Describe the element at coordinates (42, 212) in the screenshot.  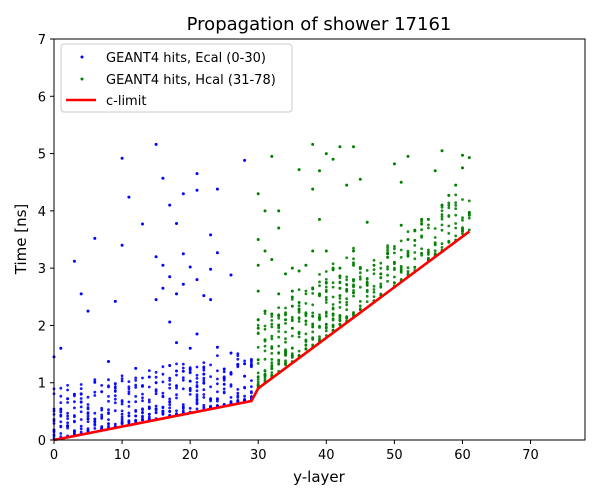
I see `y-tick-label-4: 4` at that location.